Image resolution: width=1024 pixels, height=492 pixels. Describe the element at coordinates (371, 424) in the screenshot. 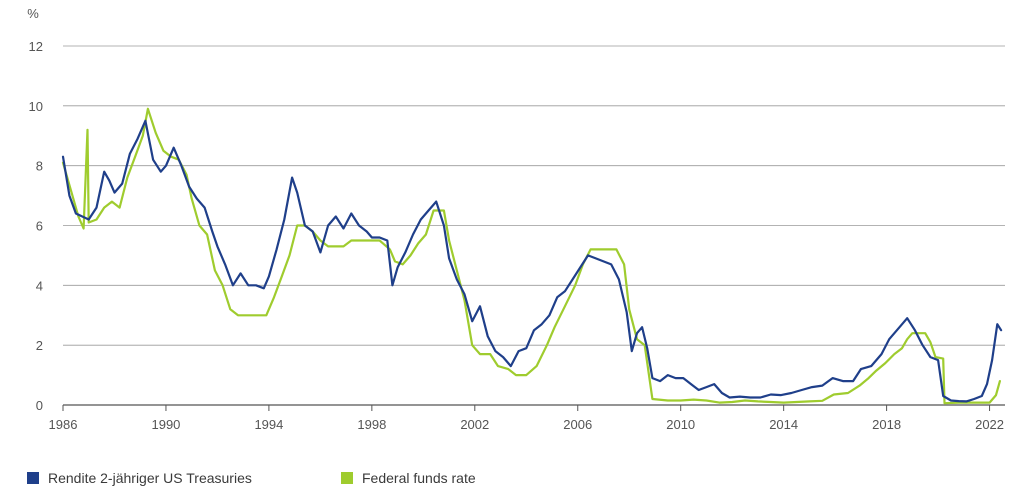

I see `x-tick-label: 1998` at that location.